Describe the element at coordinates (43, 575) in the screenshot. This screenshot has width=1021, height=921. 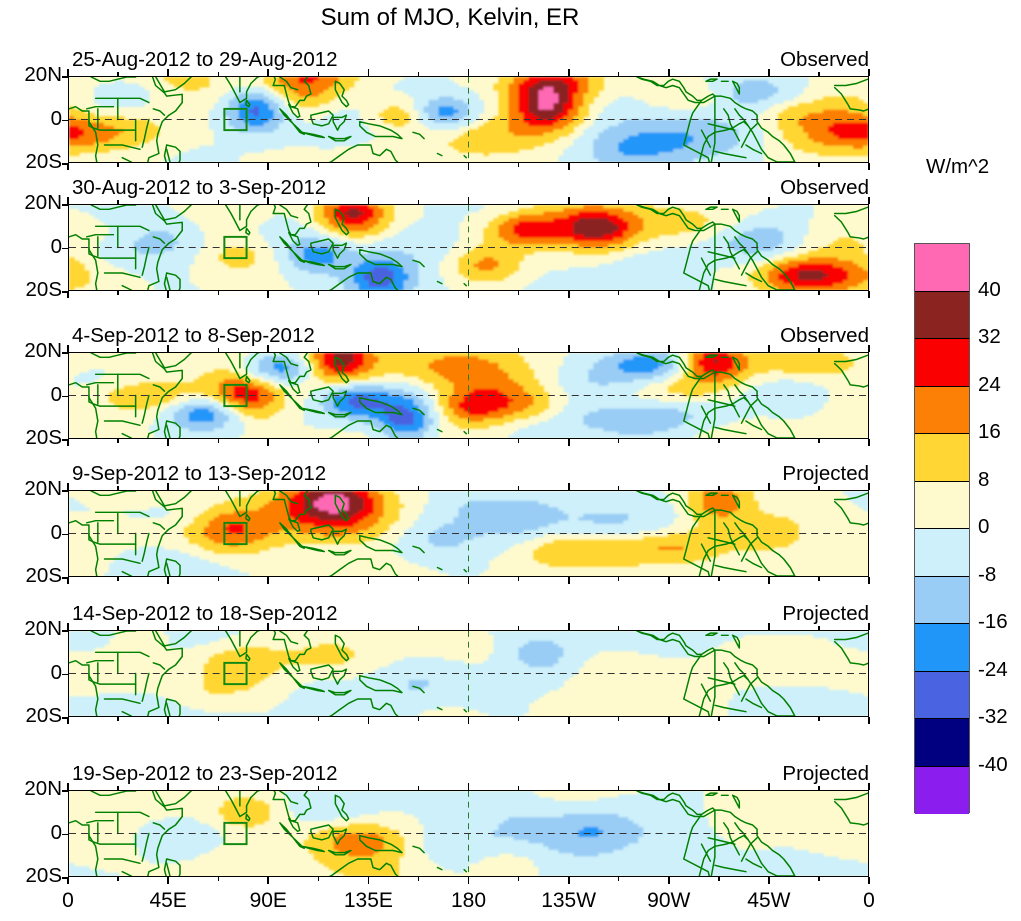
I see `y-tick-label-20S-p4: 20S` at that location.